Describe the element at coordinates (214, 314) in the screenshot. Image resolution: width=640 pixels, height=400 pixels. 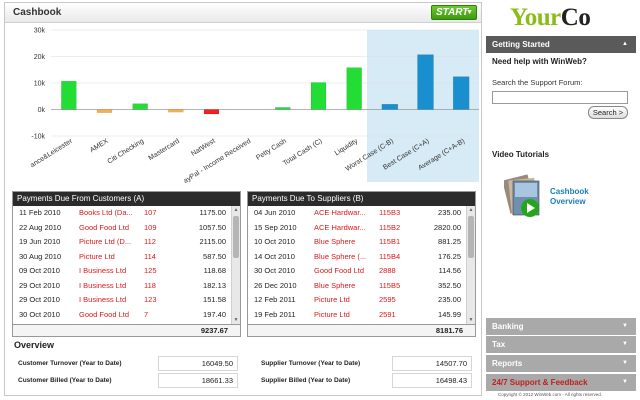
I see `row-amount: 197.40` at that location.